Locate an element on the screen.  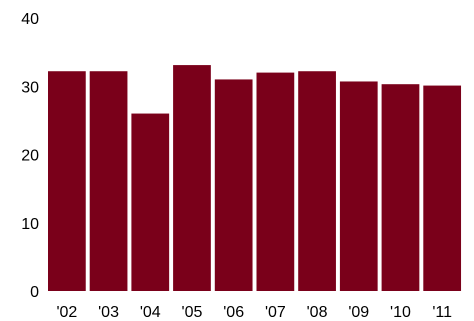
x-tick-label: '02 is located at coordinates (66, 312).